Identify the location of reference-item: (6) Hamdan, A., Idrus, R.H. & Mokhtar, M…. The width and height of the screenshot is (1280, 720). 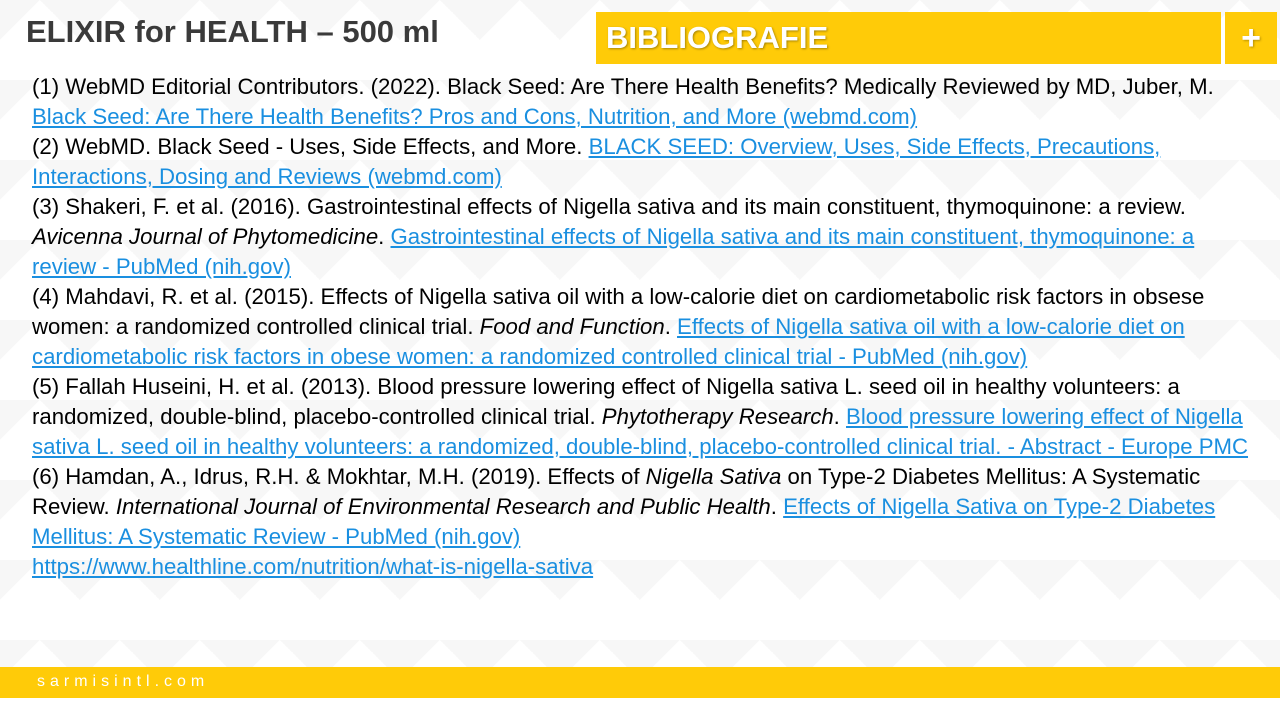
(647, 507).